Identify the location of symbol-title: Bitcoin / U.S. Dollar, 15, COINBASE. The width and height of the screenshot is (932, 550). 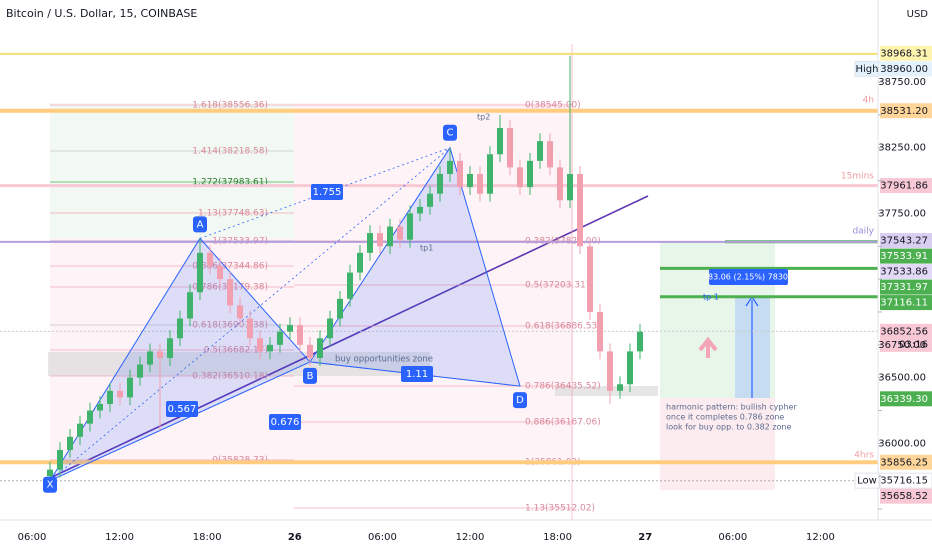
(101, 13).